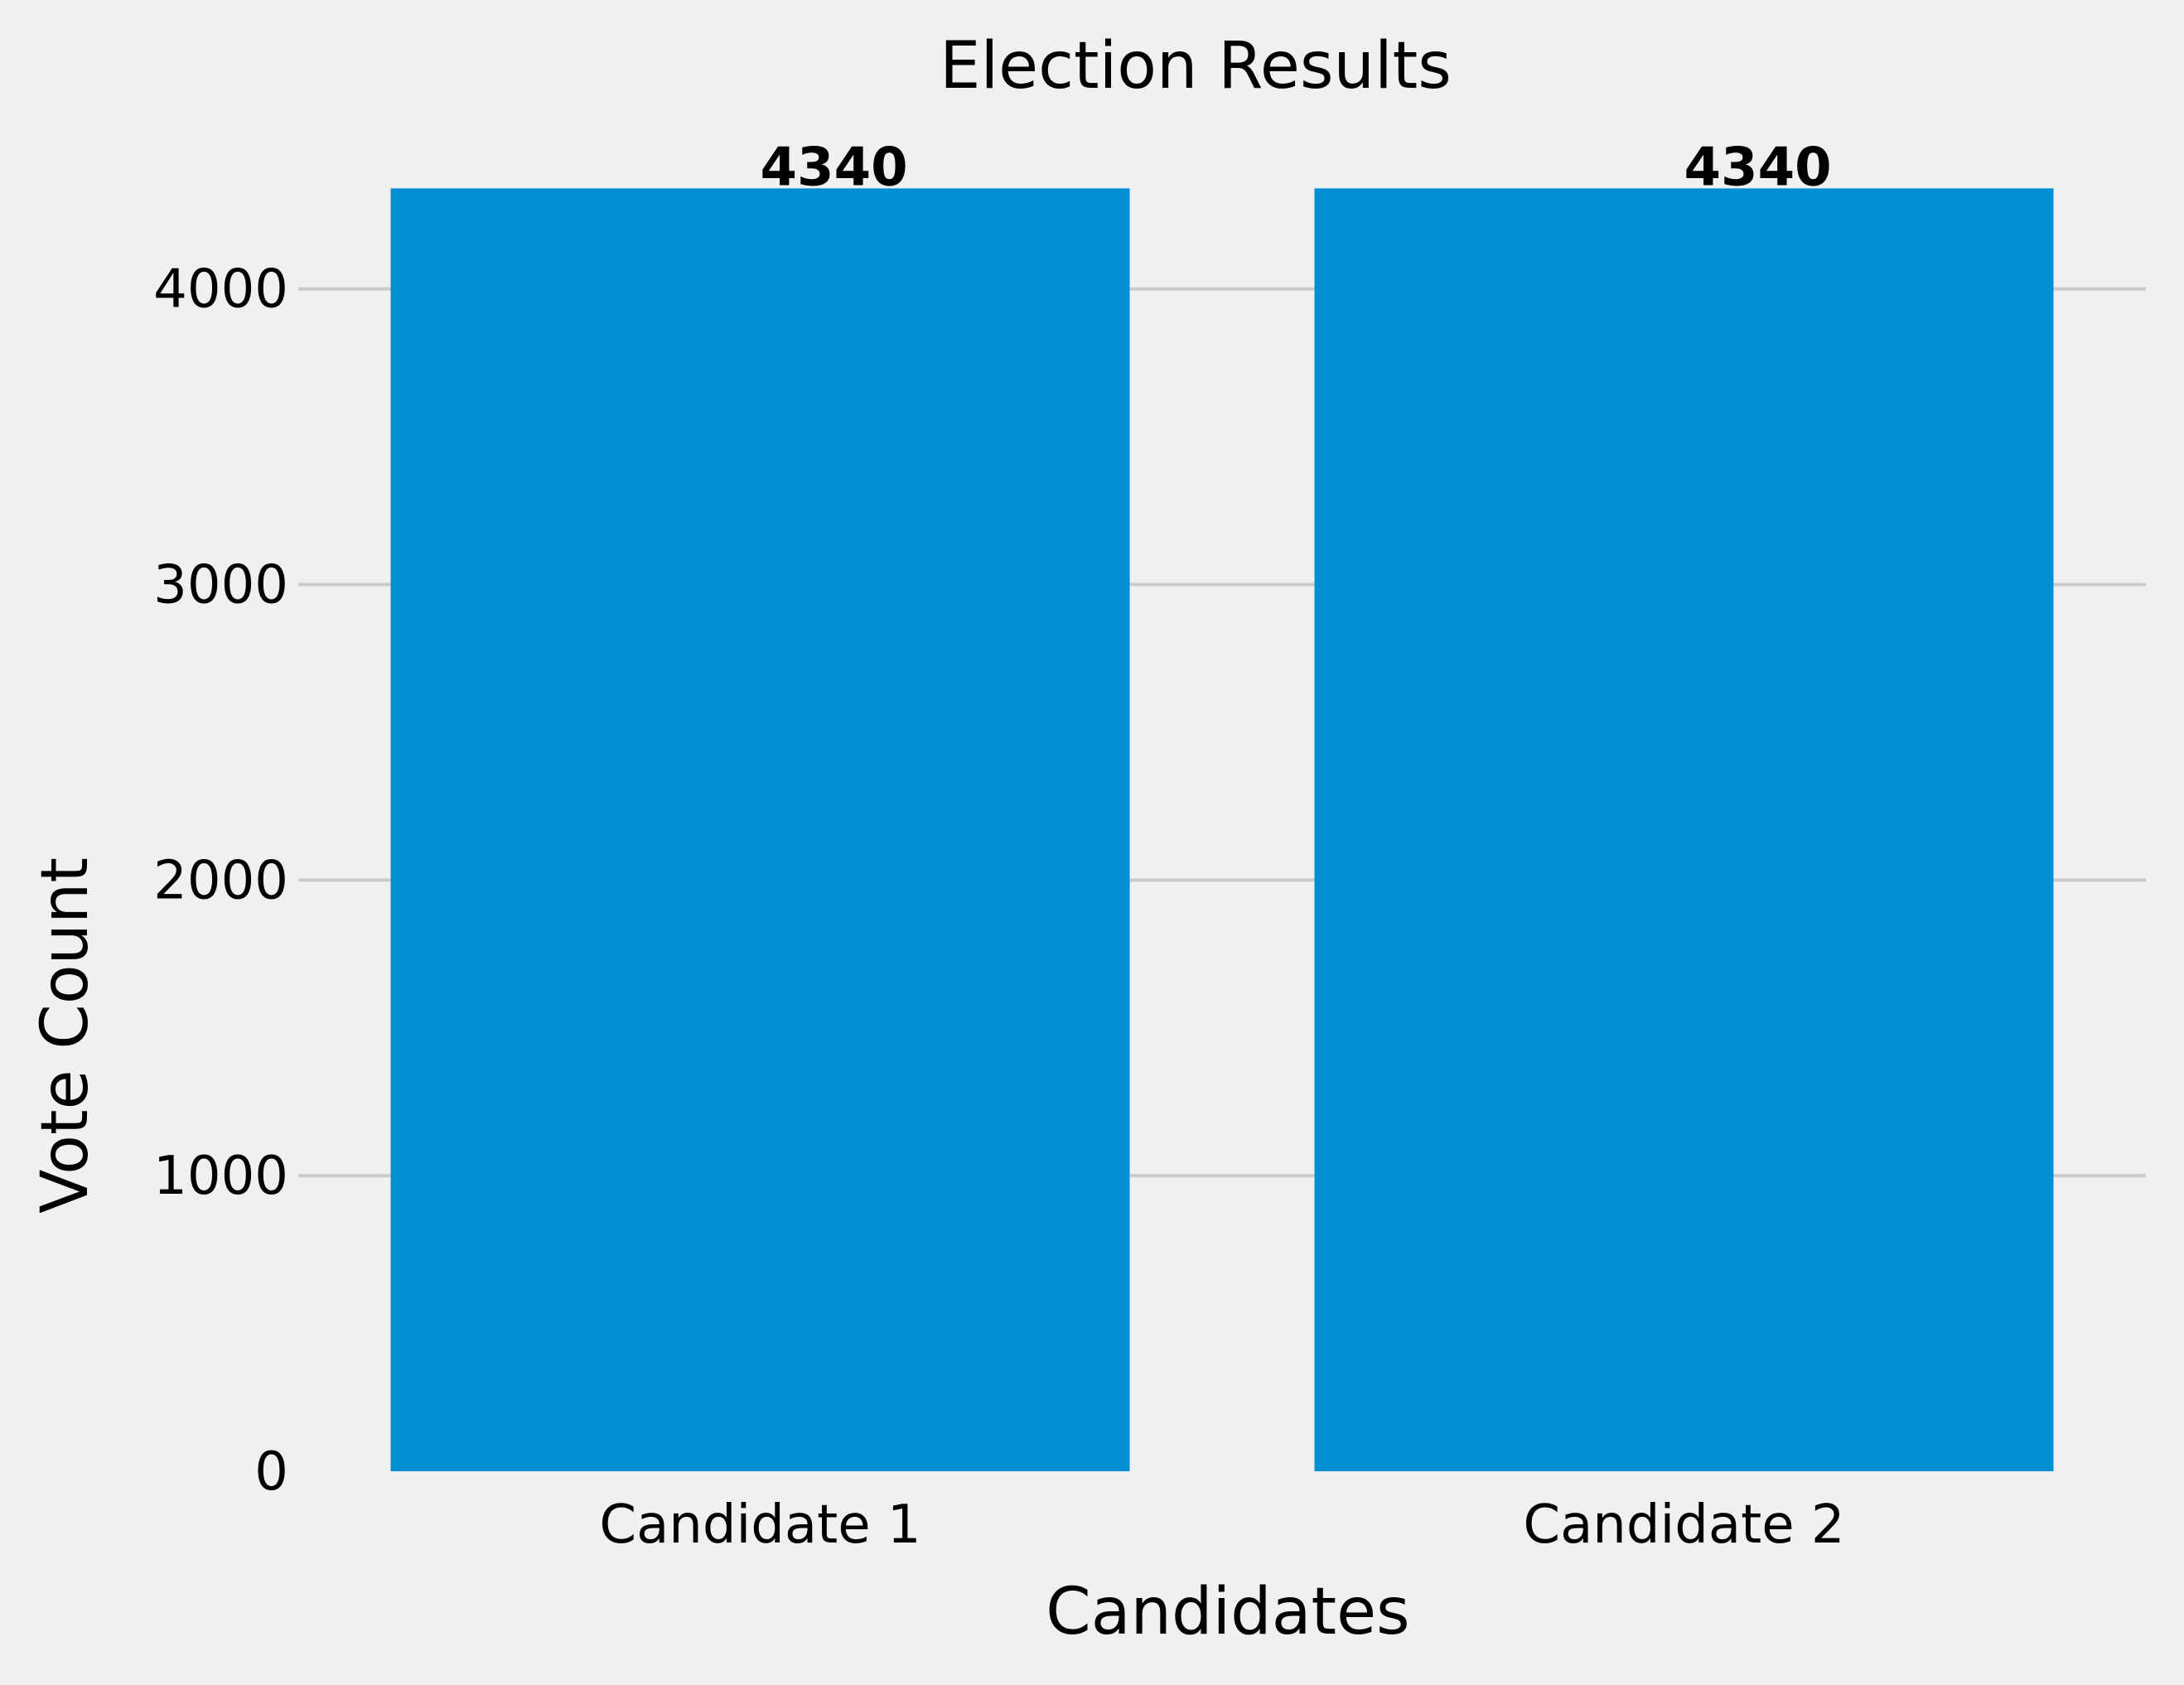 The width and height of the screenshot is (2184, 1685). I want to click on y-tick-label: 4000, so click(220, 290).